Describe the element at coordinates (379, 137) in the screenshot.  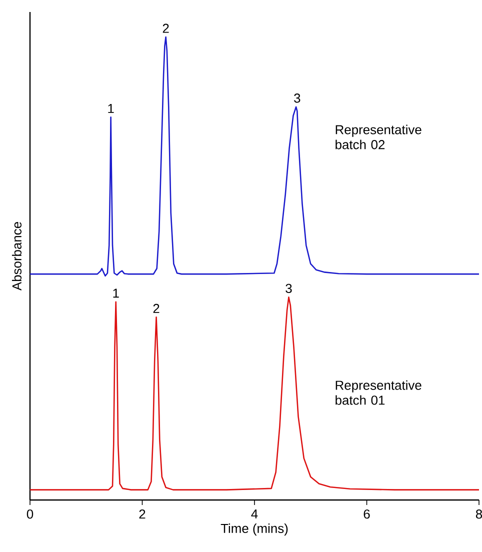
I see `text: Representative batch 02` at that location.